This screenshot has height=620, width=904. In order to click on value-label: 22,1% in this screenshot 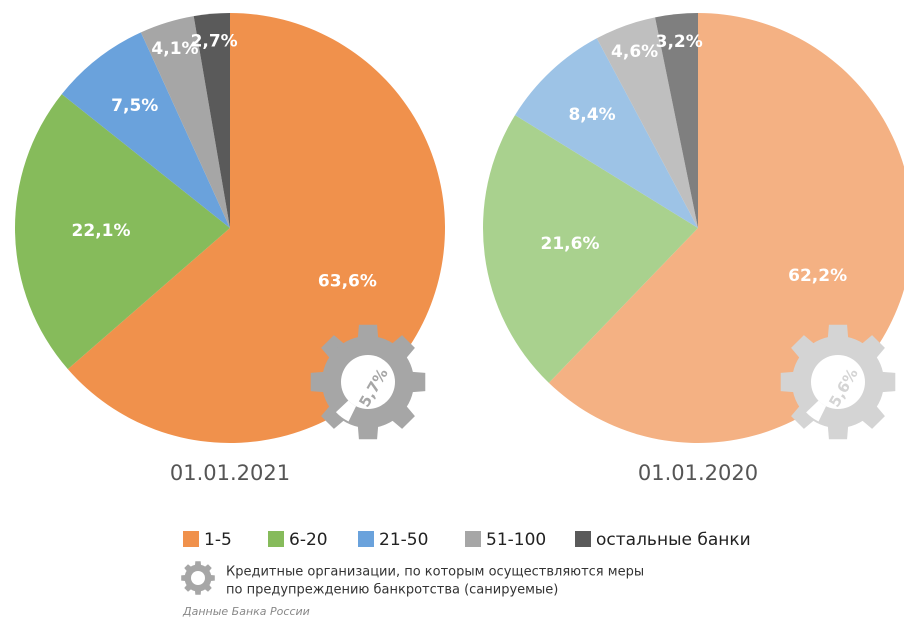, I will do `click(101, 231)`.